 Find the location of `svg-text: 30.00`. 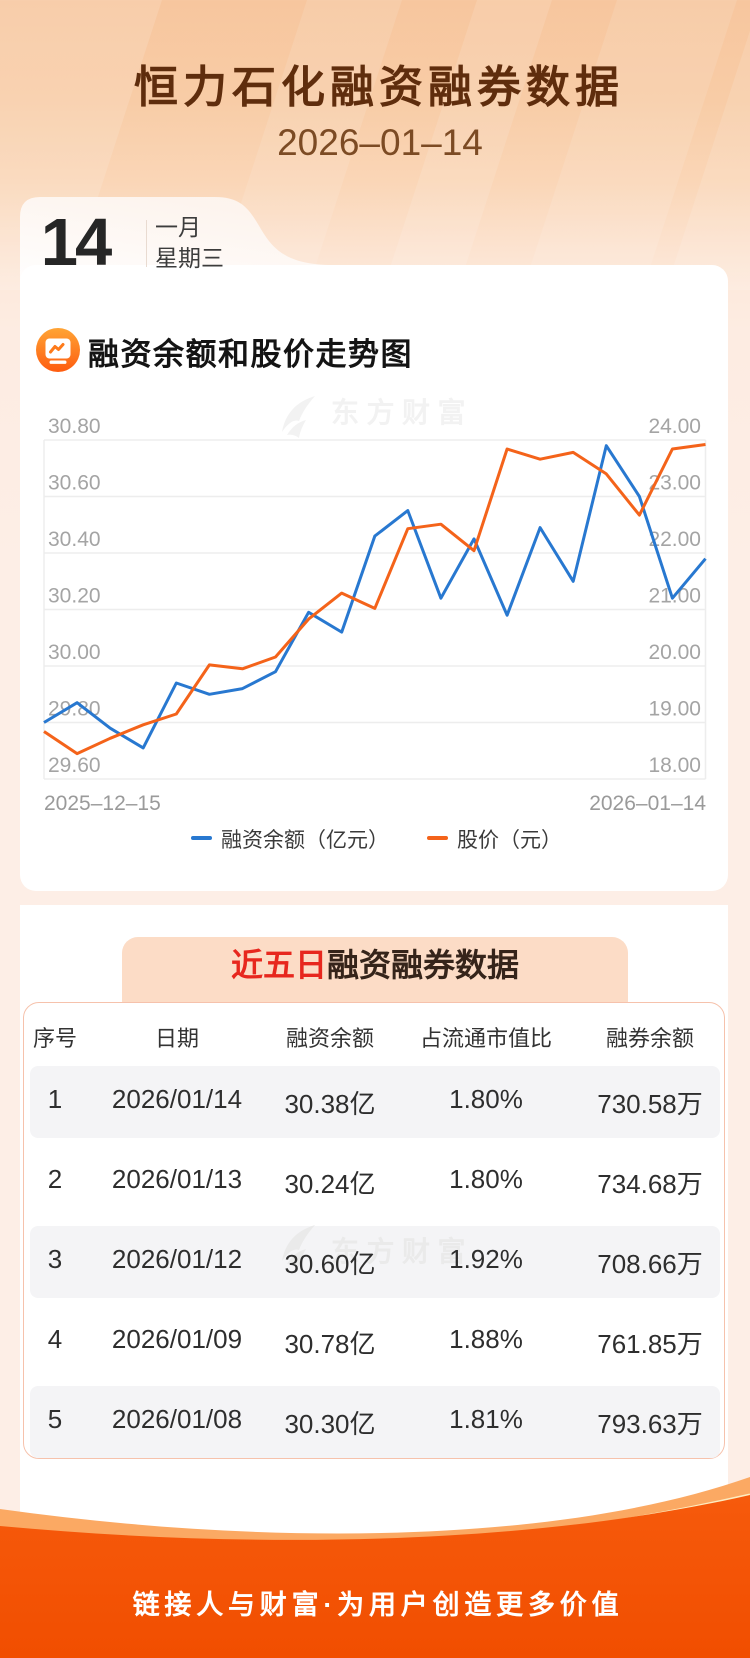

svg-text: 30.00 is located at coordinates (74, 652).